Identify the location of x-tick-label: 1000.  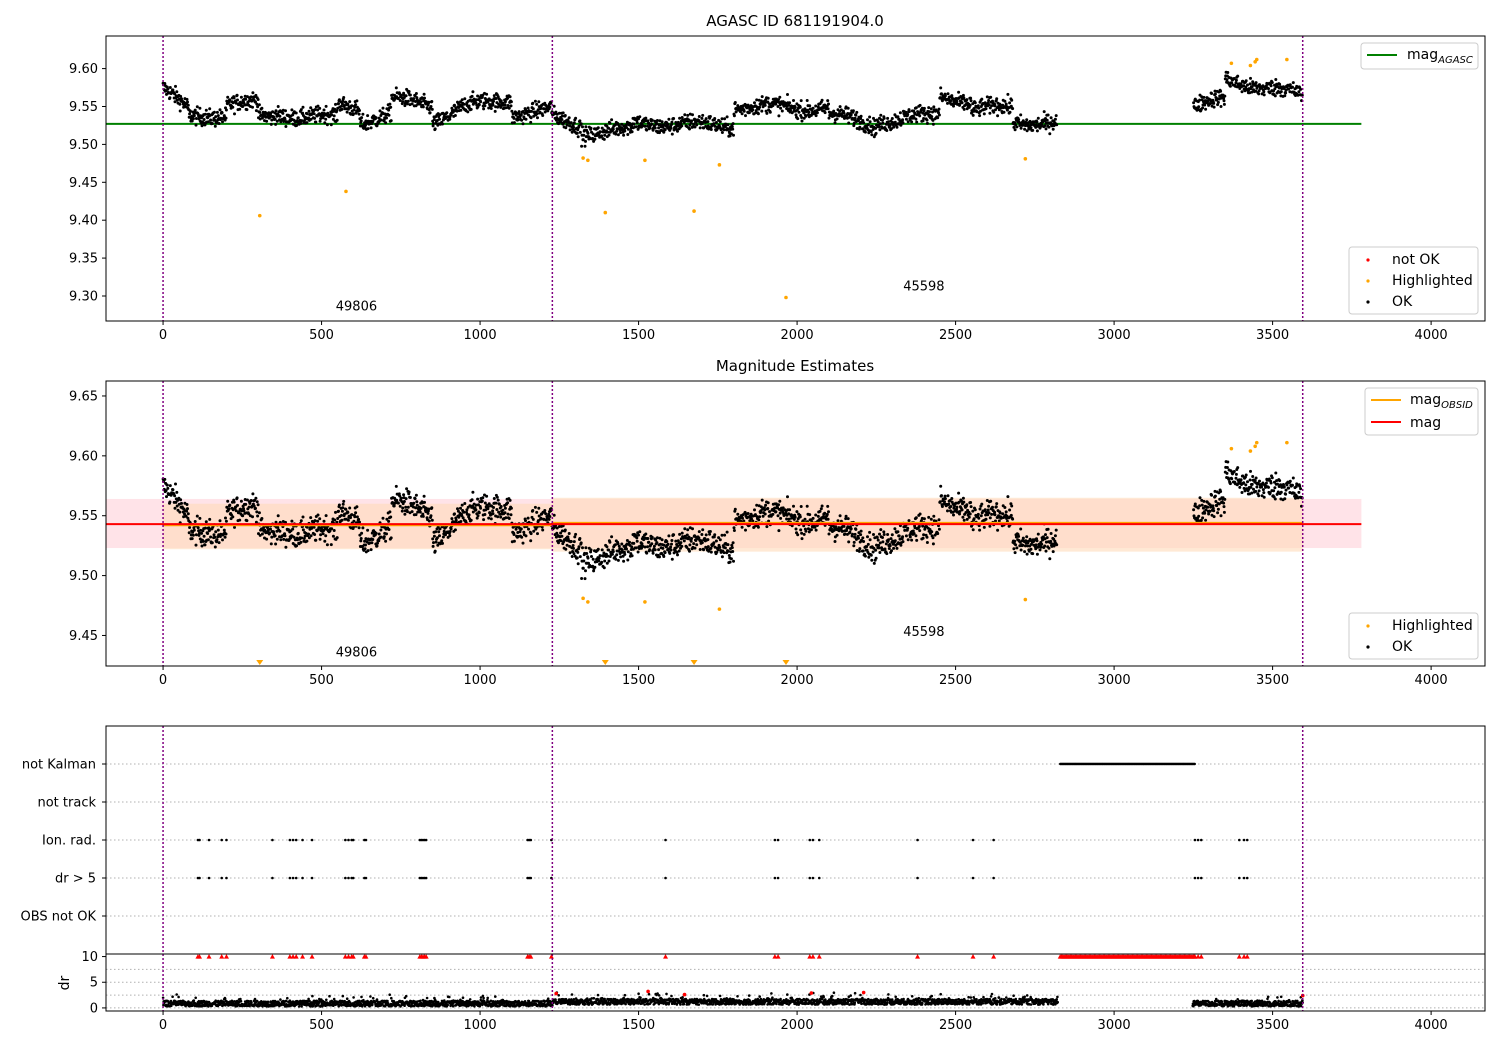
(480, 680).